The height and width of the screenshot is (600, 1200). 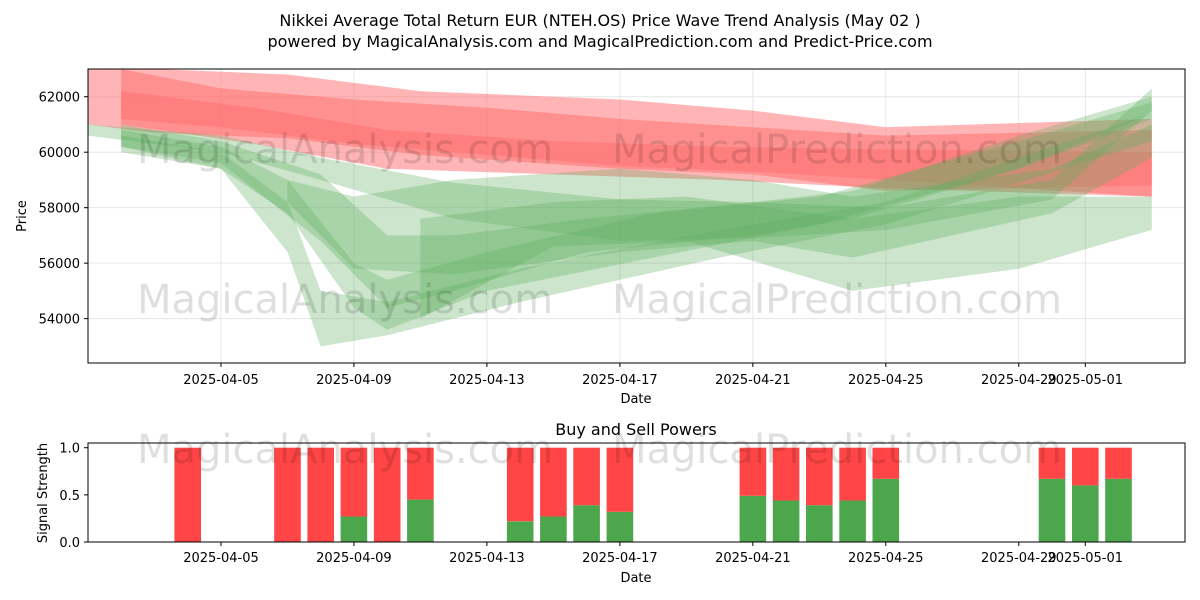 What do you see at coordinates (620, 558) in the screenshot?
I see `power-x-tick-label: 2025-04-17` at bounding box center [620, 558].